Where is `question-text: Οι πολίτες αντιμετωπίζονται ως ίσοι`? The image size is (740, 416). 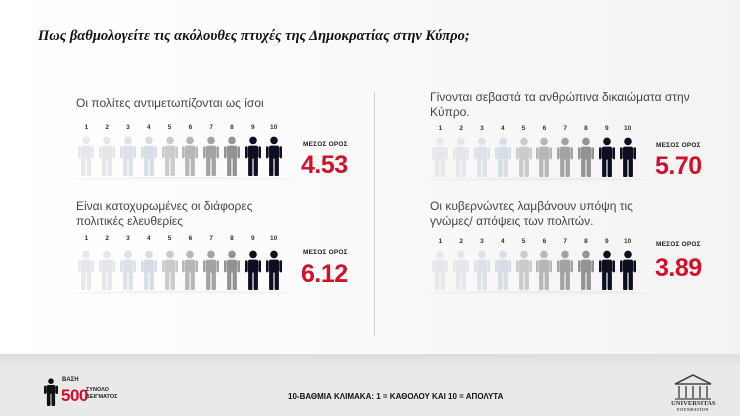
question-text: Οι πολίτες αντιμετωπίζονται ως ίσοι is located at coordinates (170, 103).